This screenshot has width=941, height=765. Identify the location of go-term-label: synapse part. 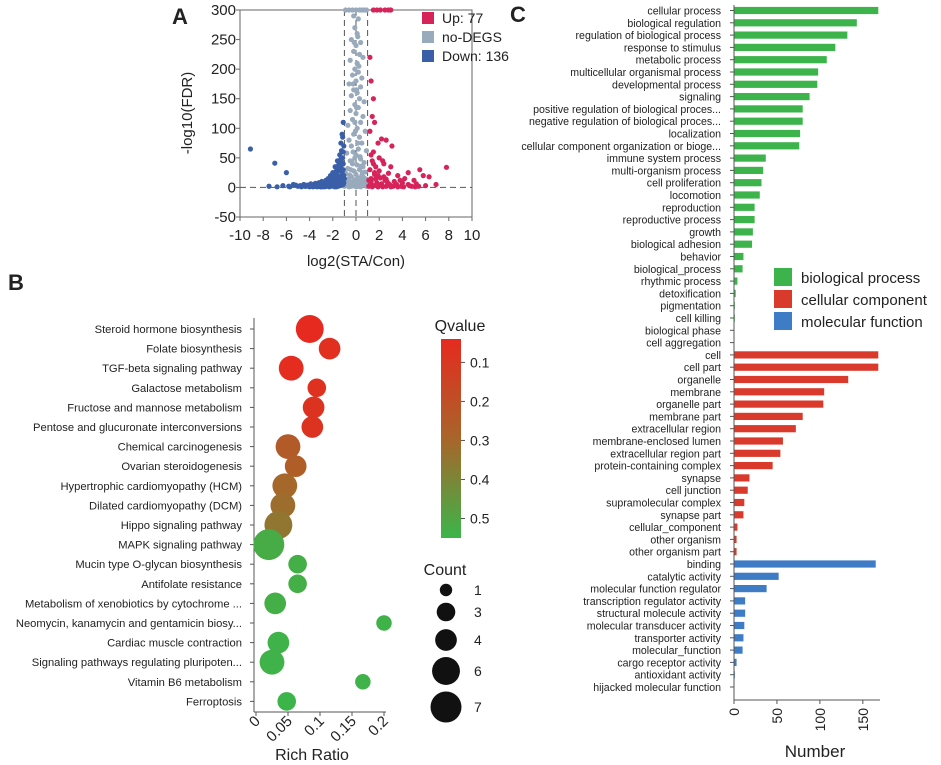
(690, 516).